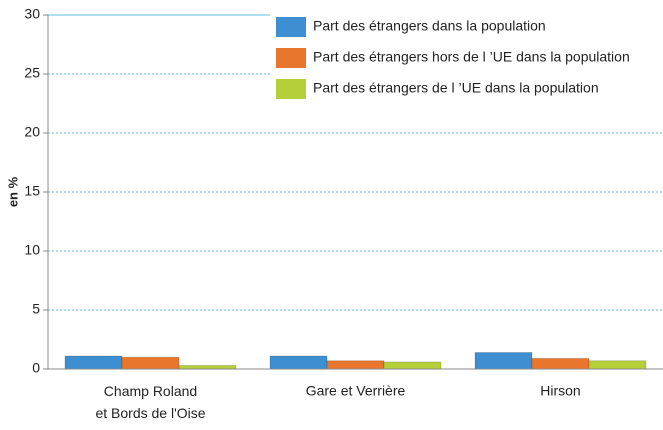 The image size is (663, 430). I want to click on legend-label: Part des étrangers dans la population, so click(429, 26).